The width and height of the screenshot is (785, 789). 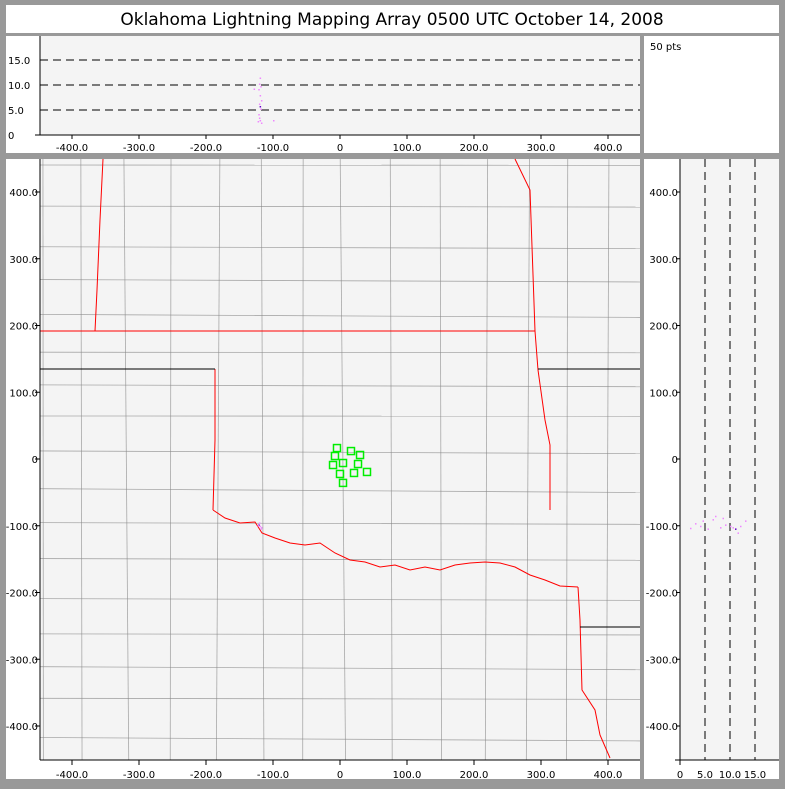 I want to click on count-panel, so click(x=711, y=94).